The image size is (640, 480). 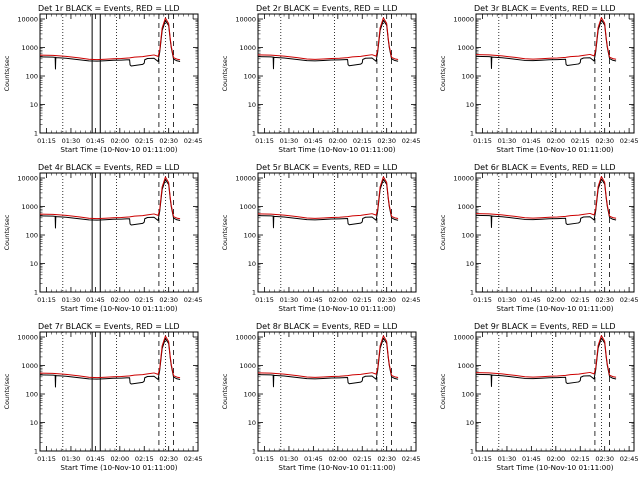 I want to click on panel-title: Det 5r BLACK = Events, RED = LLD, so click(x=327, y=167).